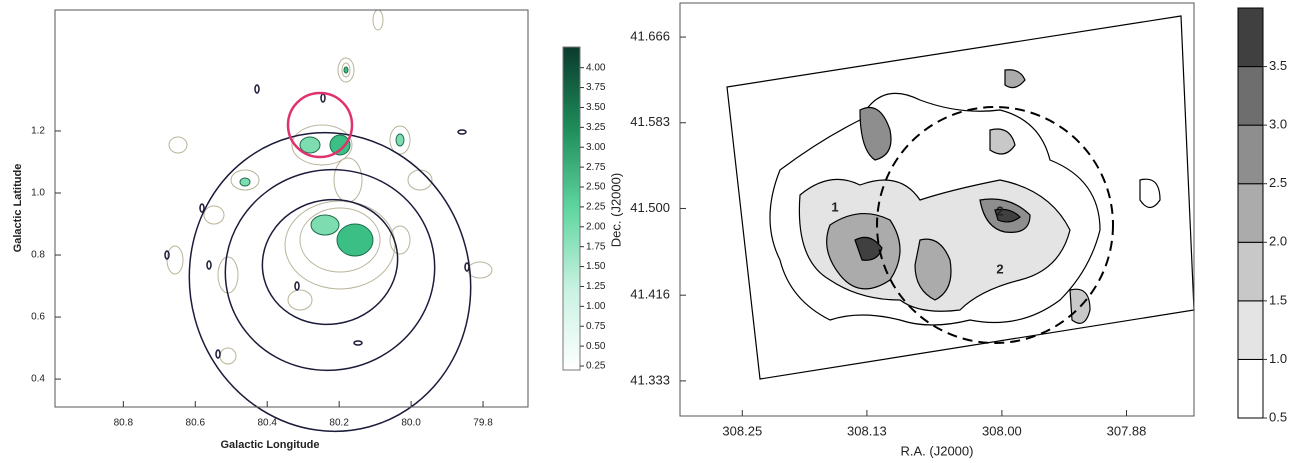 The image size is (1304, 463). What do you see at coordinates (596, 187) in the screenshot?
I see `colorbar-tick-label: 2.50` at bounding box center [596, 187].